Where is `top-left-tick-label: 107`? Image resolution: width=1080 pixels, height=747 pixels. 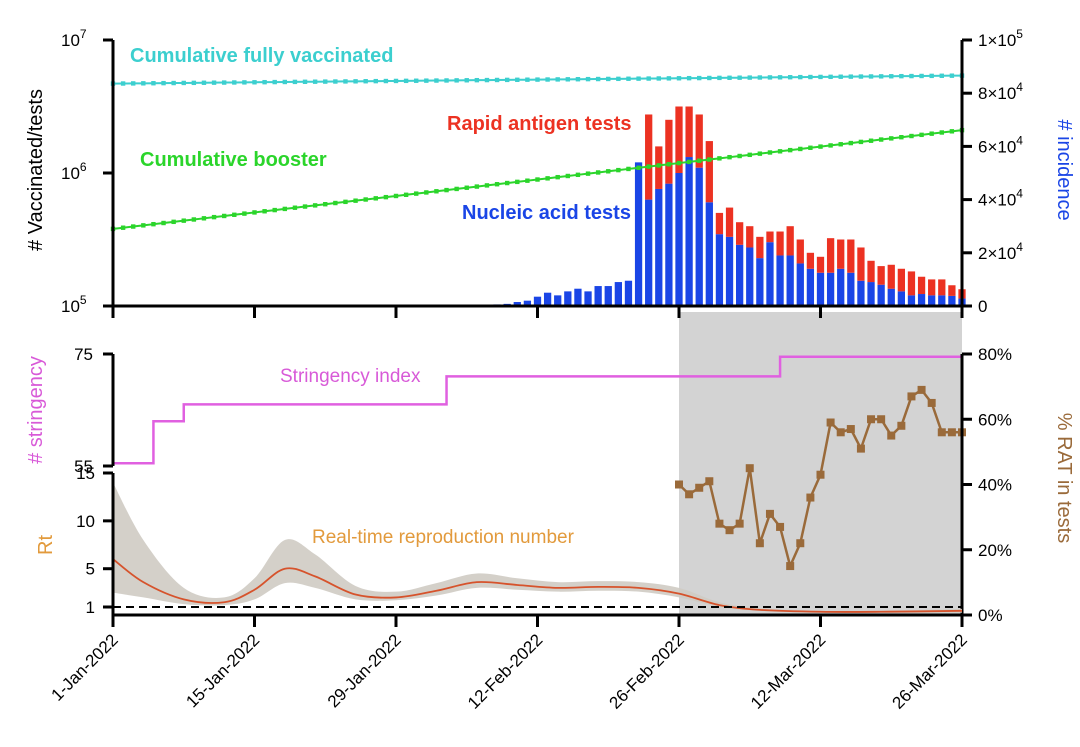
top-left-tick-label: 107 is located at coordinates (74, 38).